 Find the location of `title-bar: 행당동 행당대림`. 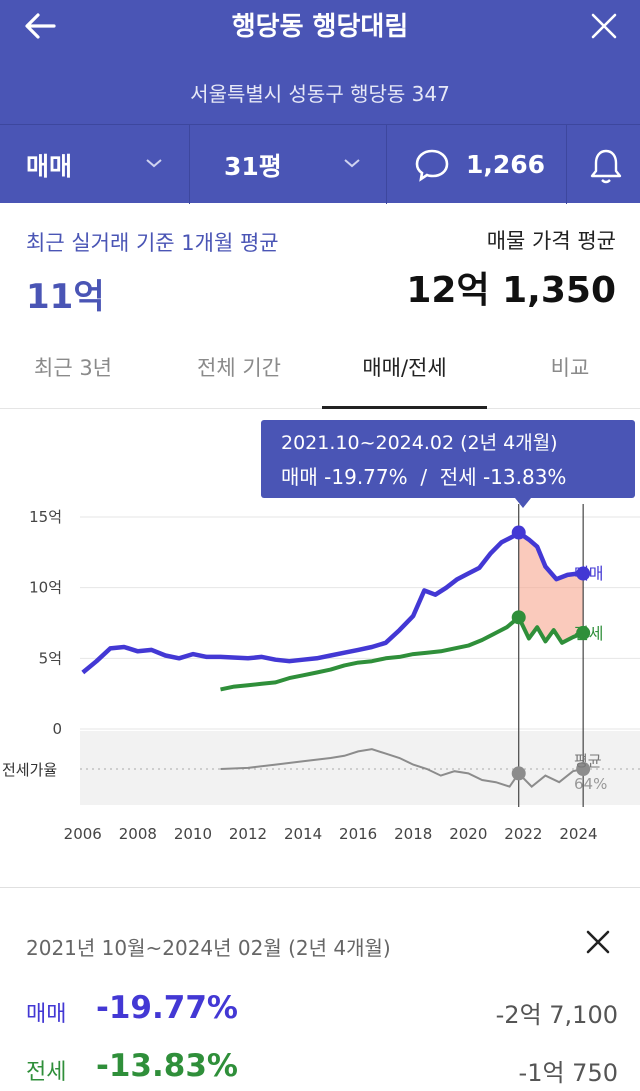

title-bar: 행당동 행당대림 is located at coordinates (320, 26).